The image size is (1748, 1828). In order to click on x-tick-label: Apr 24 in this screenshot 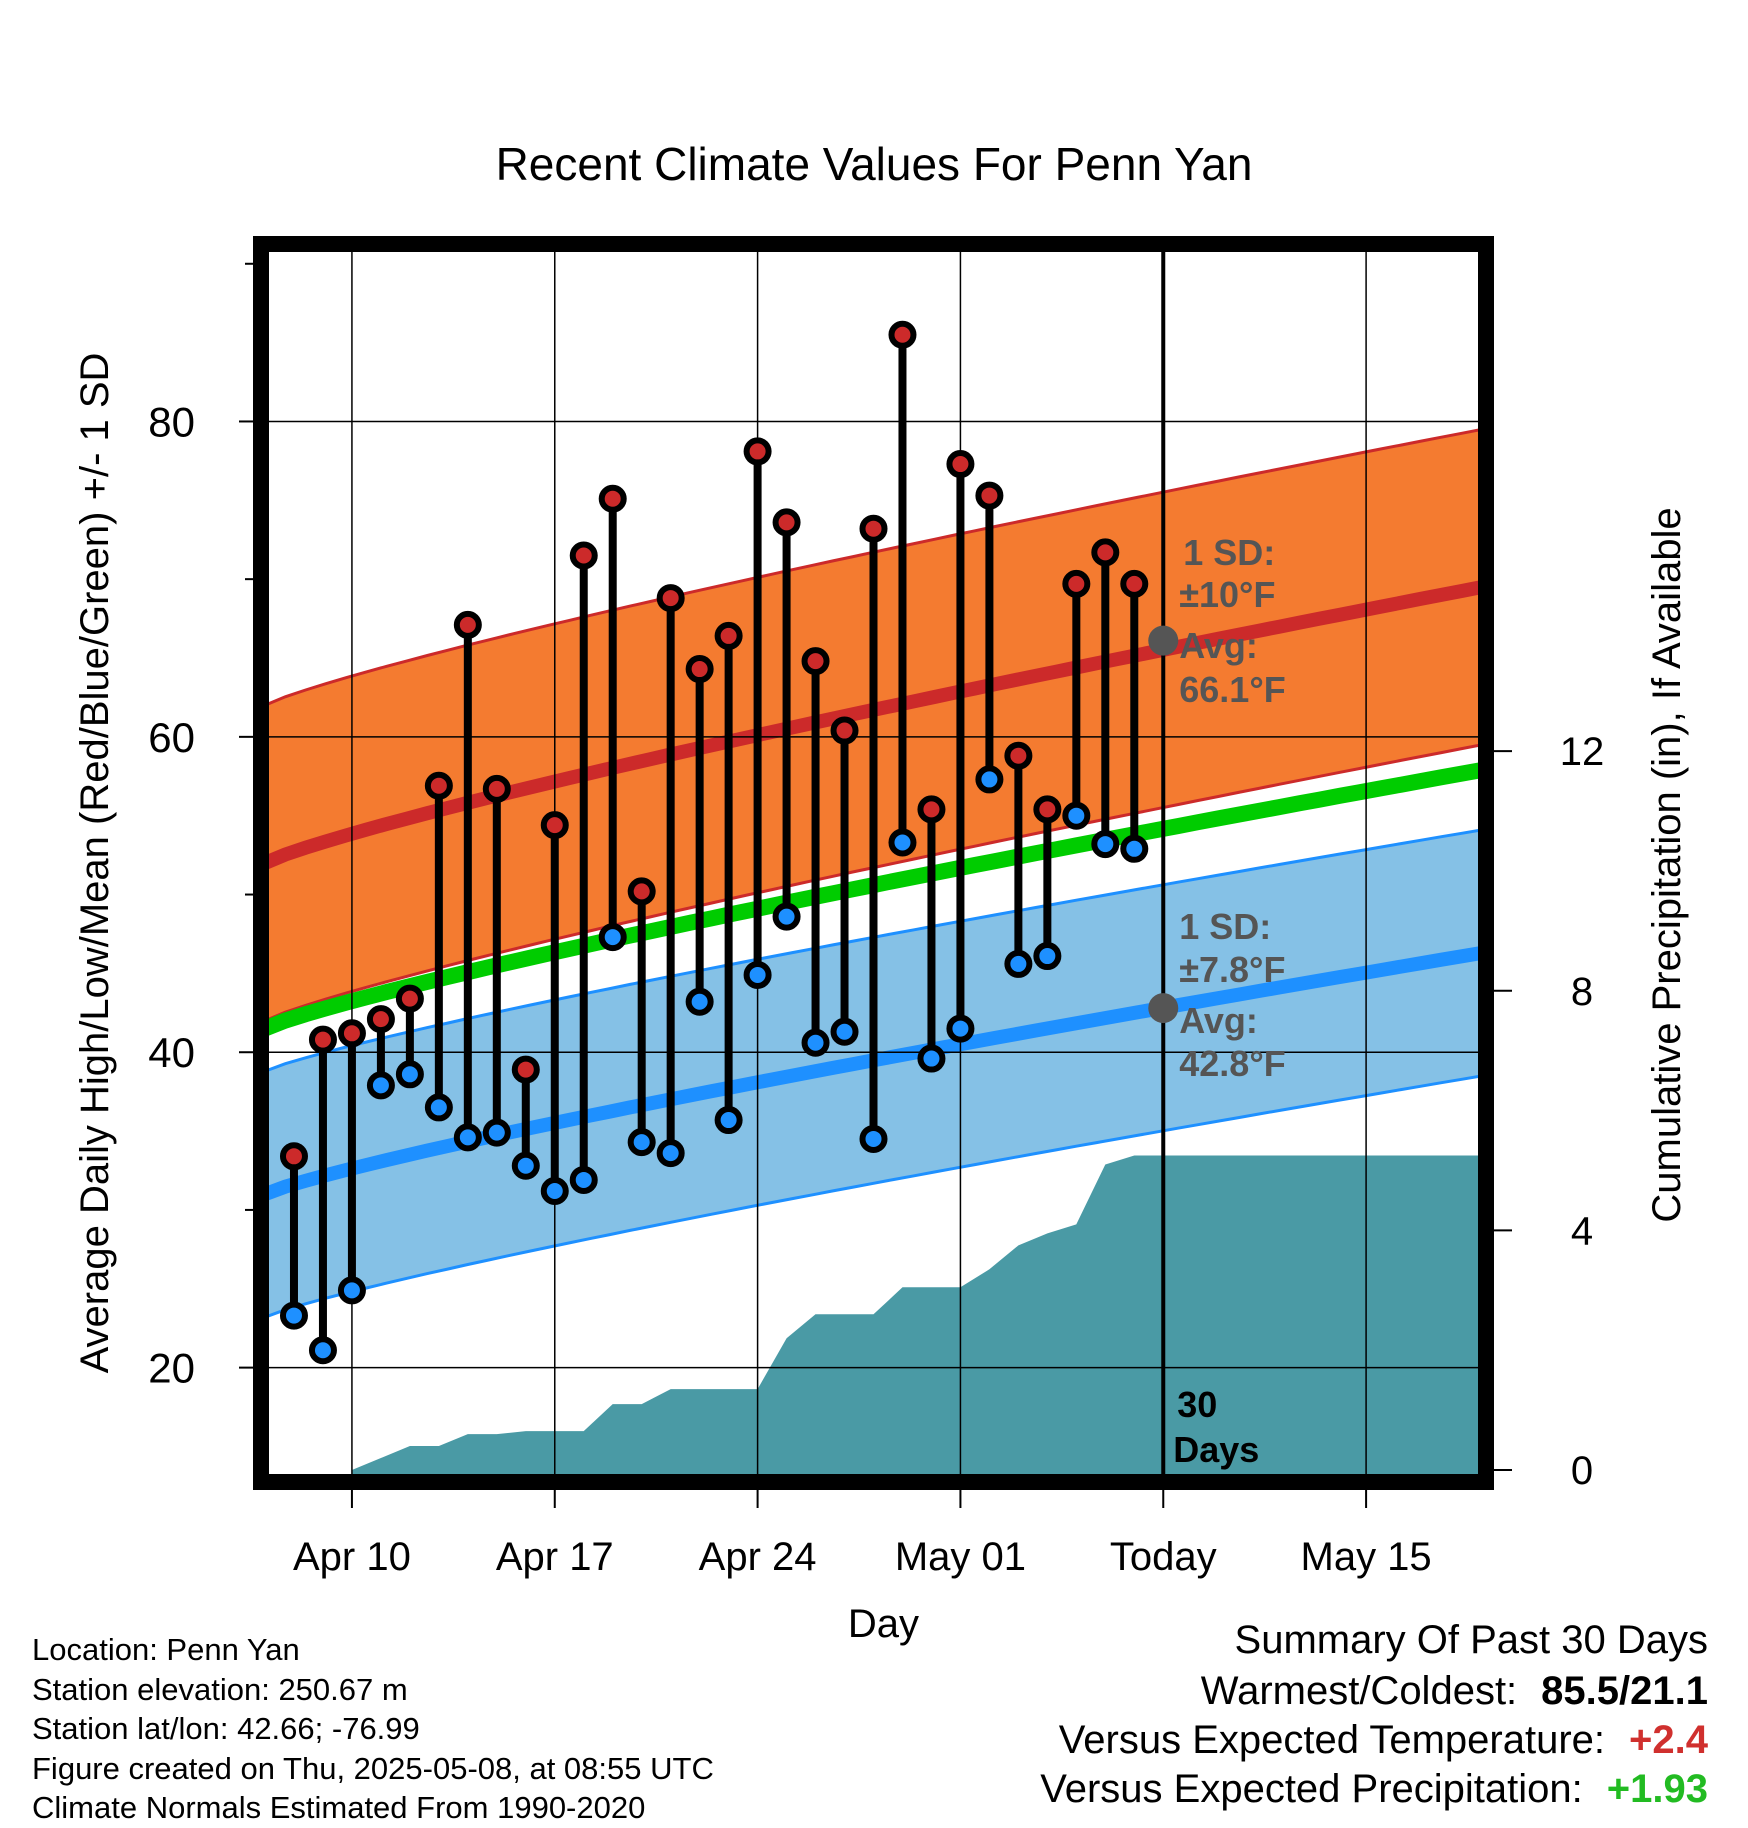, I will do `click(758, 1557)`.